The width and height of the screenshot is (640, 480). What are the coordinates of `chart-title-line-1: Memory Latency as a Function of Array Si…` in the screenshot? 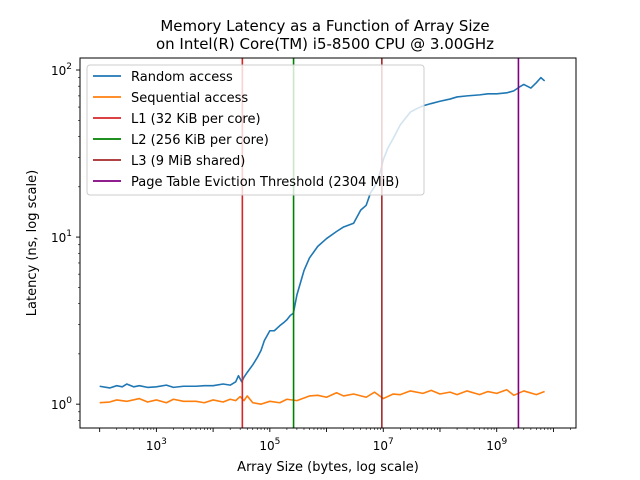 It's located at (324, 26).